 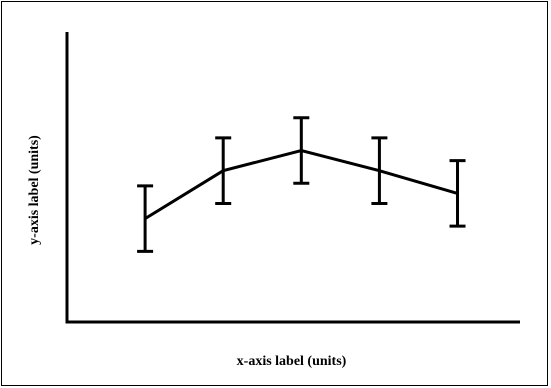 I want to click on y-axis-label: y-axis label (units), so click(x=34, y=190).